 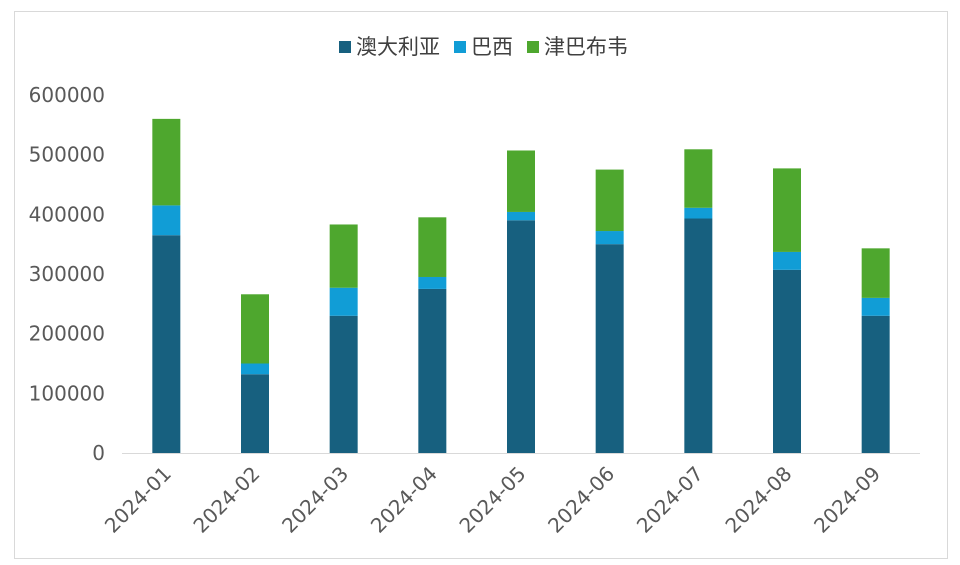 I want to click on y-tick-label: 0, so click(x=98, y=453).